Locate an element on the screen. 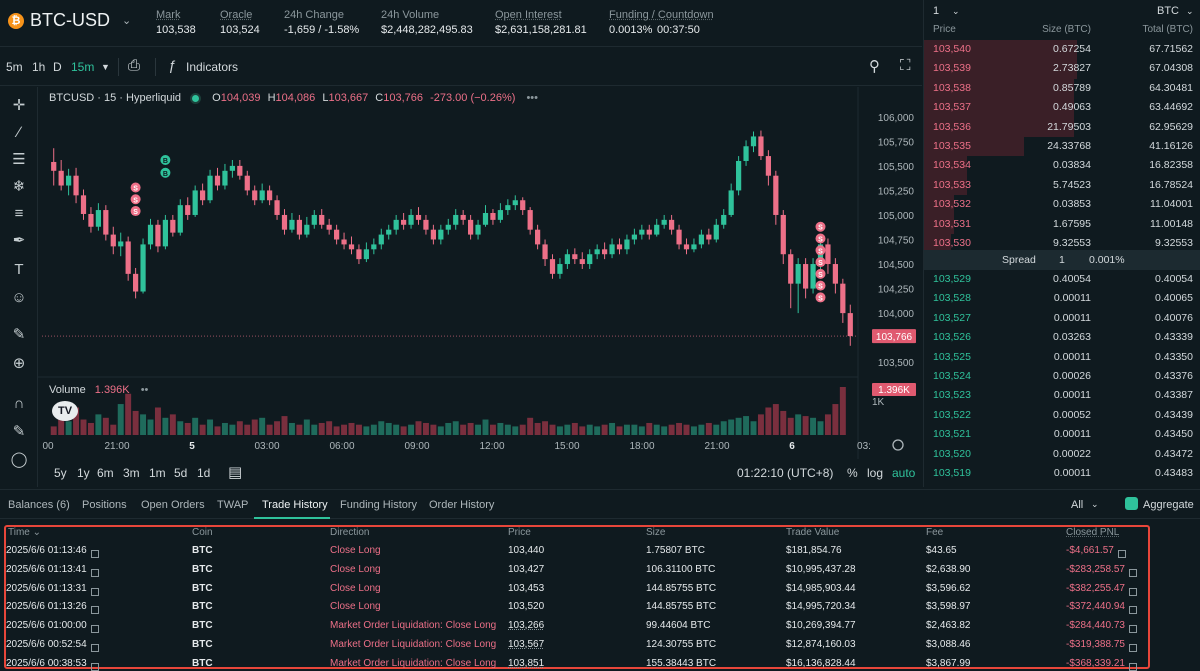 The image size is (1200, 671). bid-row: 103,521 0.00011 0.43450 is located at coordinates (1062, 434).